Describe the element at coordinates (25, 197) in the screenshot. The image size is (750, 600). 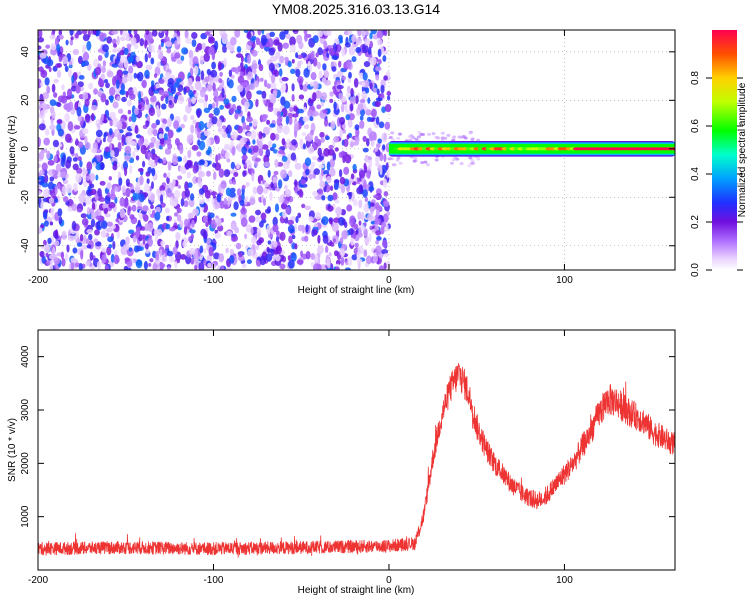
I see `y-tick-label: -20` at that location.